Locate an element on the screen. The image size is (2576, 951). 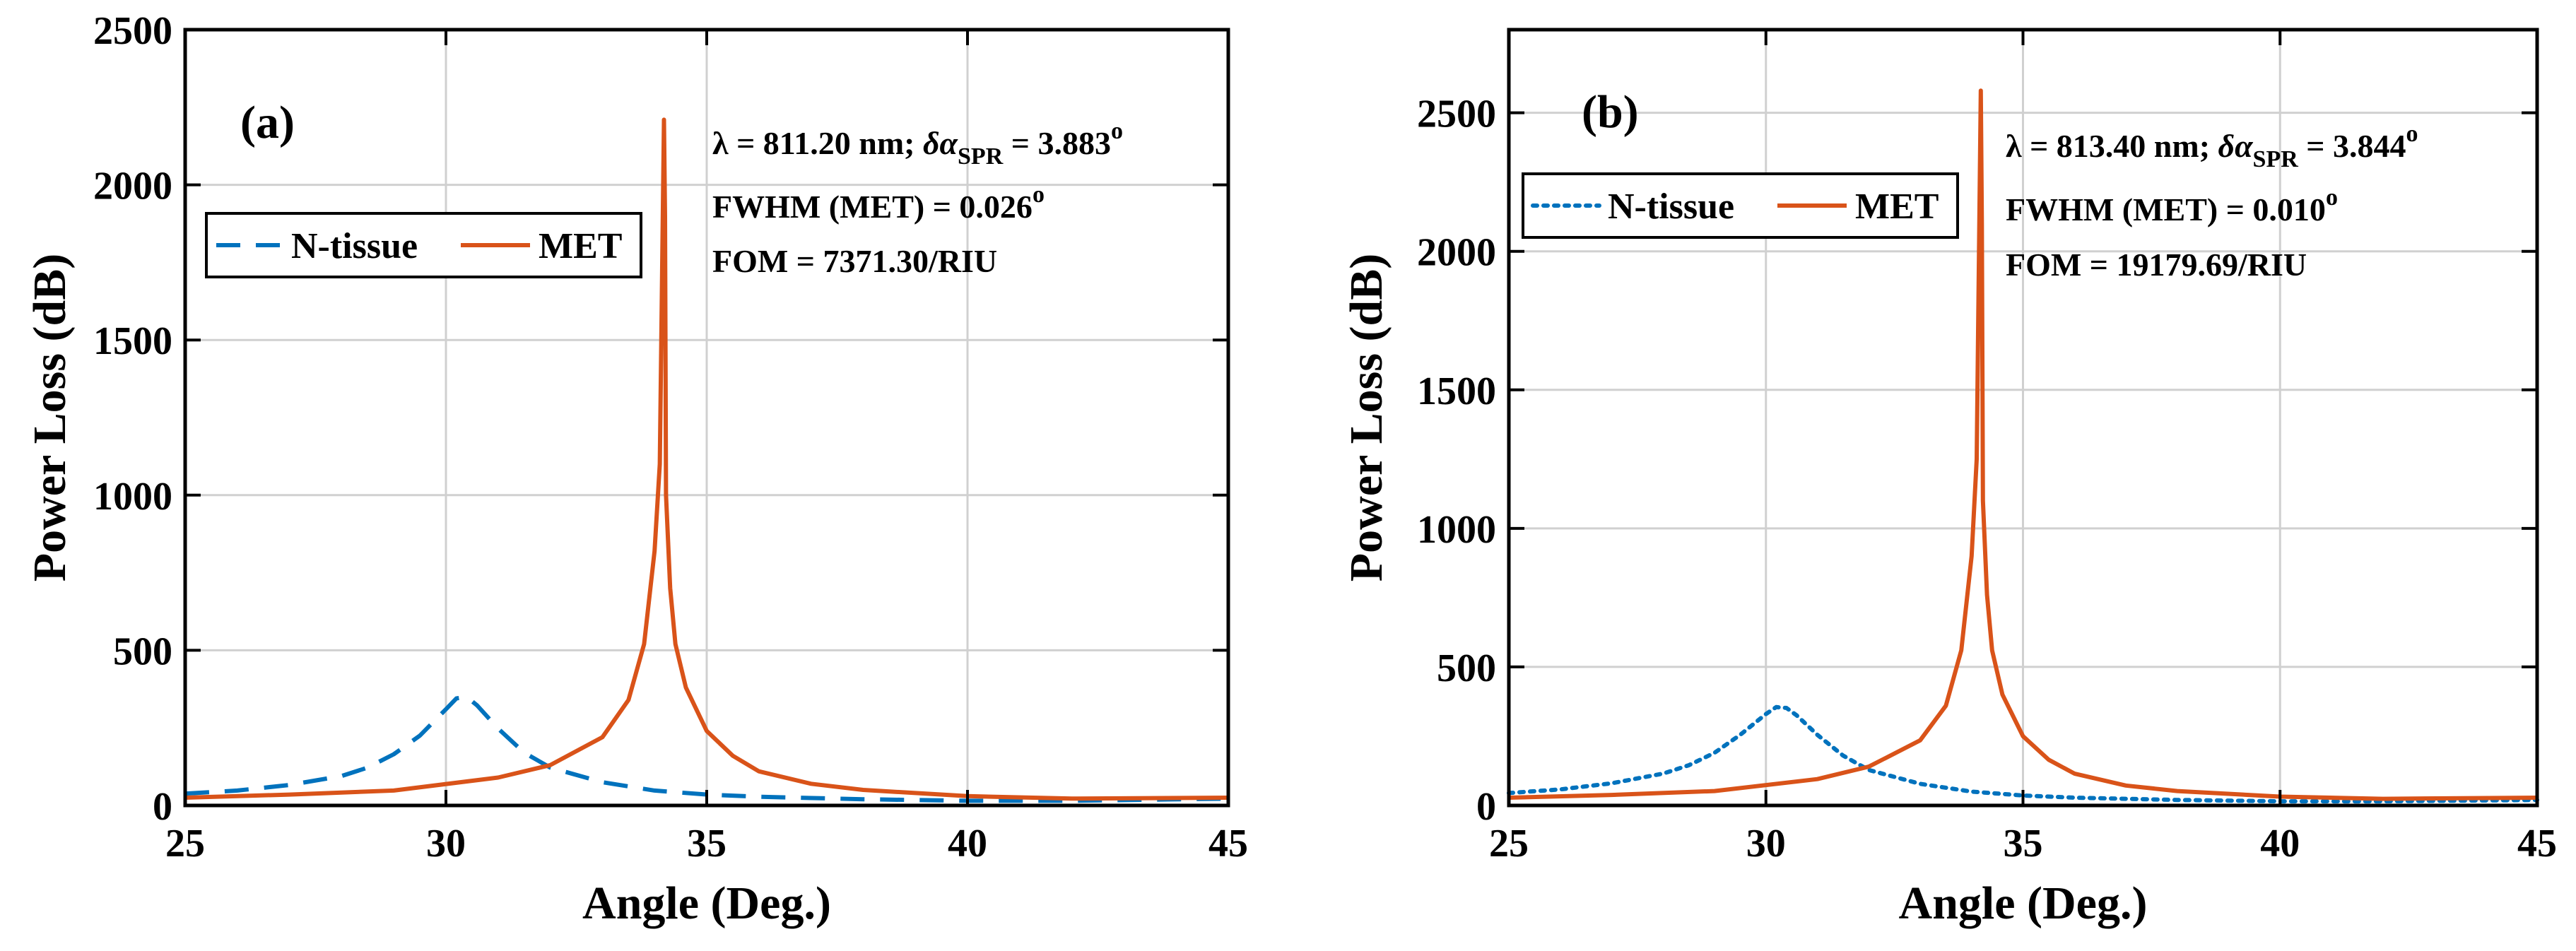
panel-a-label: (a) is located at coordinates (267, 123).